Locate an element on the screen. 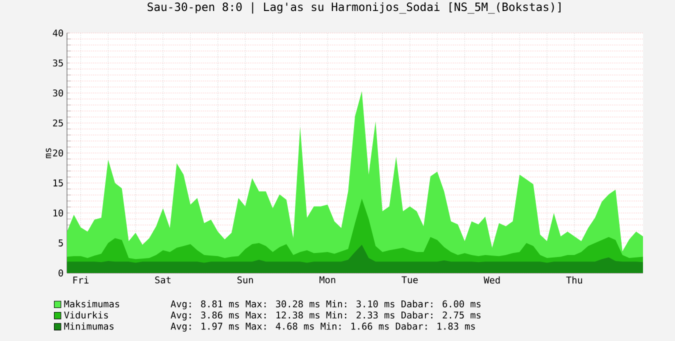  y-tick-label: 20 is located at coordinates (58, 153).